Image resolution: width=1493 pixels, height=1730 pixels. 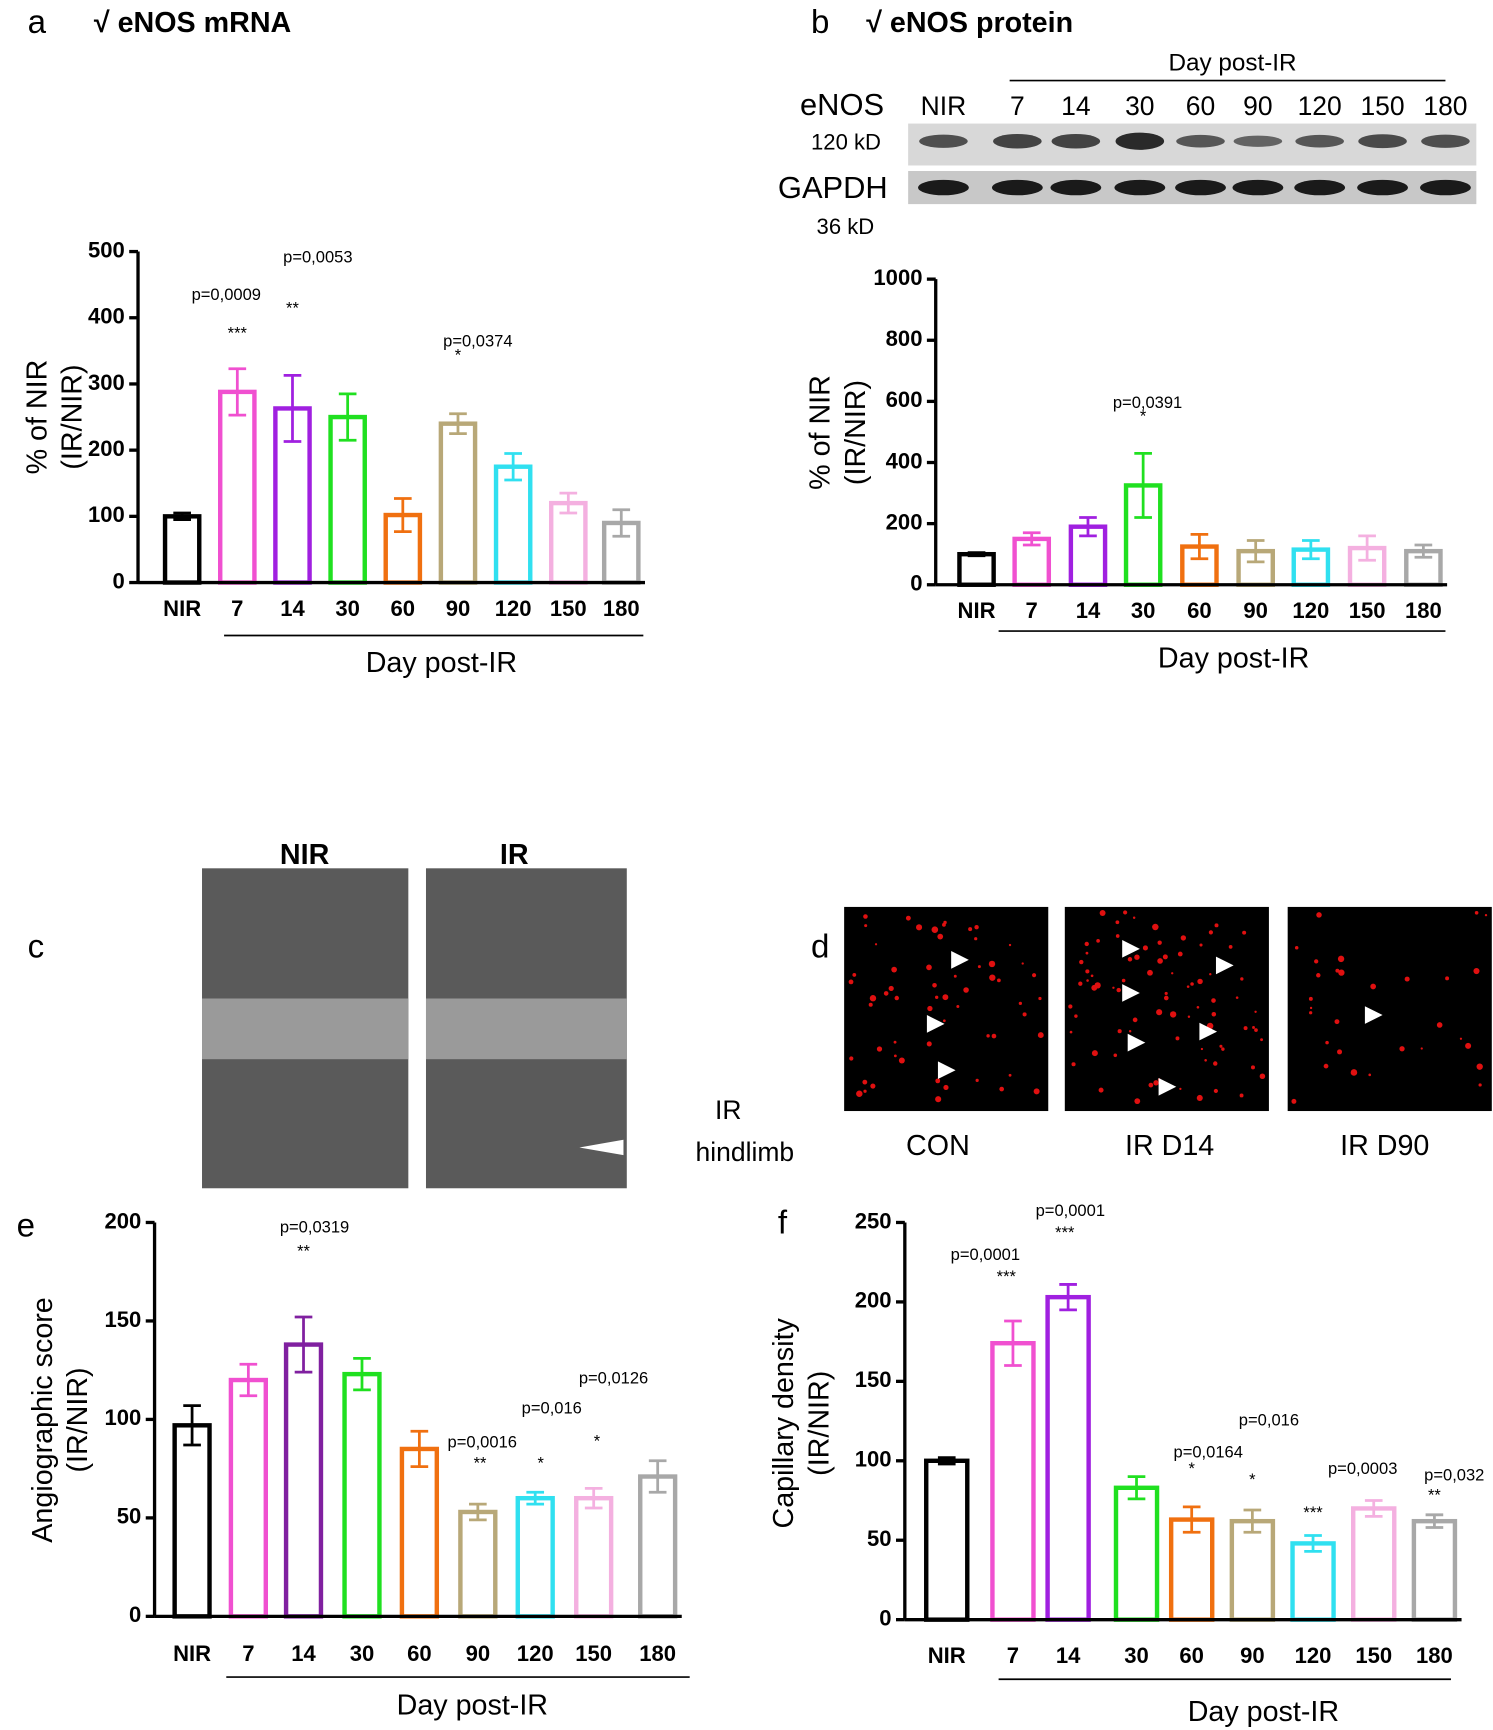 I want to click on blot-control-kd: 36 kD, so click(x=846, y=226).